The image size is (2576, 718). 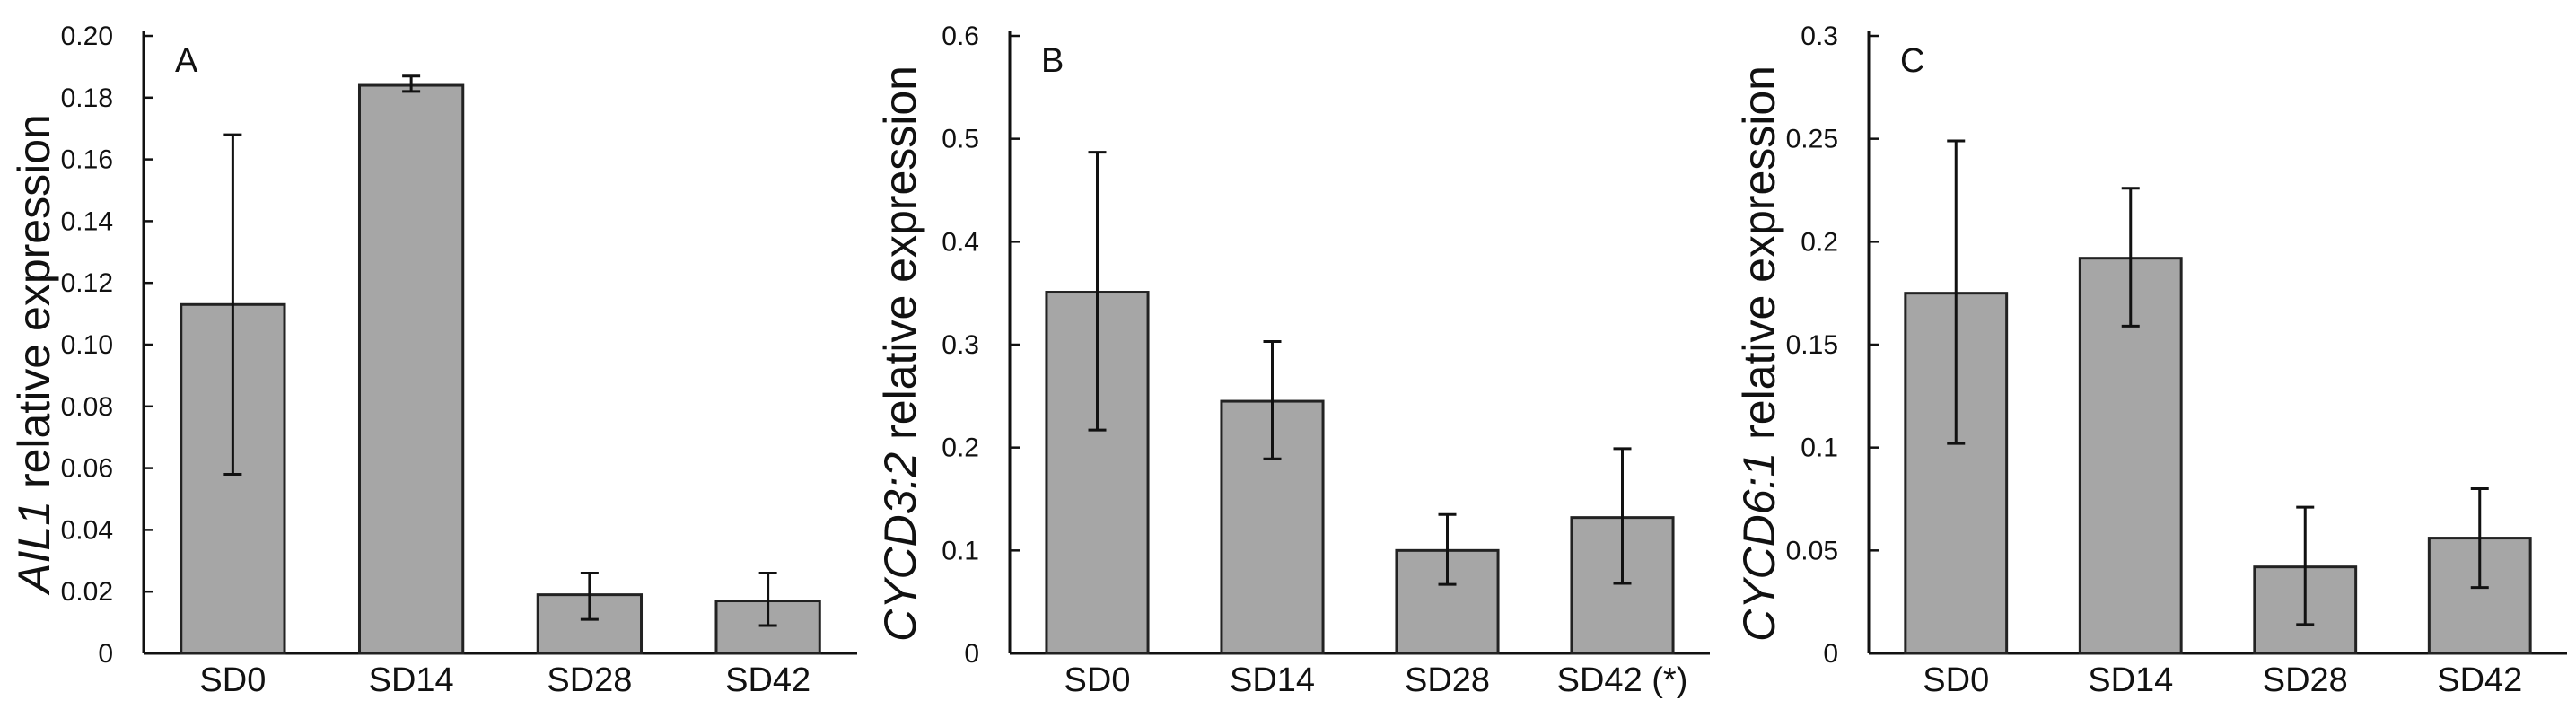 What do you see at coordinates (186, 61) in the screenshot?
I see `panel-label: A` at bounding box center [186, 61].